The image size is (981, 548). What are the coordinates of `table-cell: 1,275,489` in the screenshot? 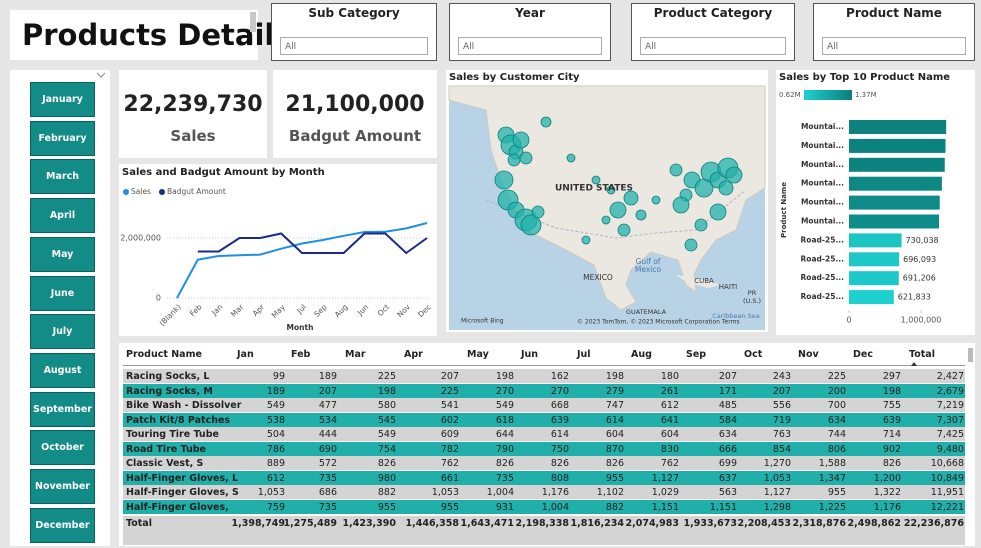 It's located at (310, 523).